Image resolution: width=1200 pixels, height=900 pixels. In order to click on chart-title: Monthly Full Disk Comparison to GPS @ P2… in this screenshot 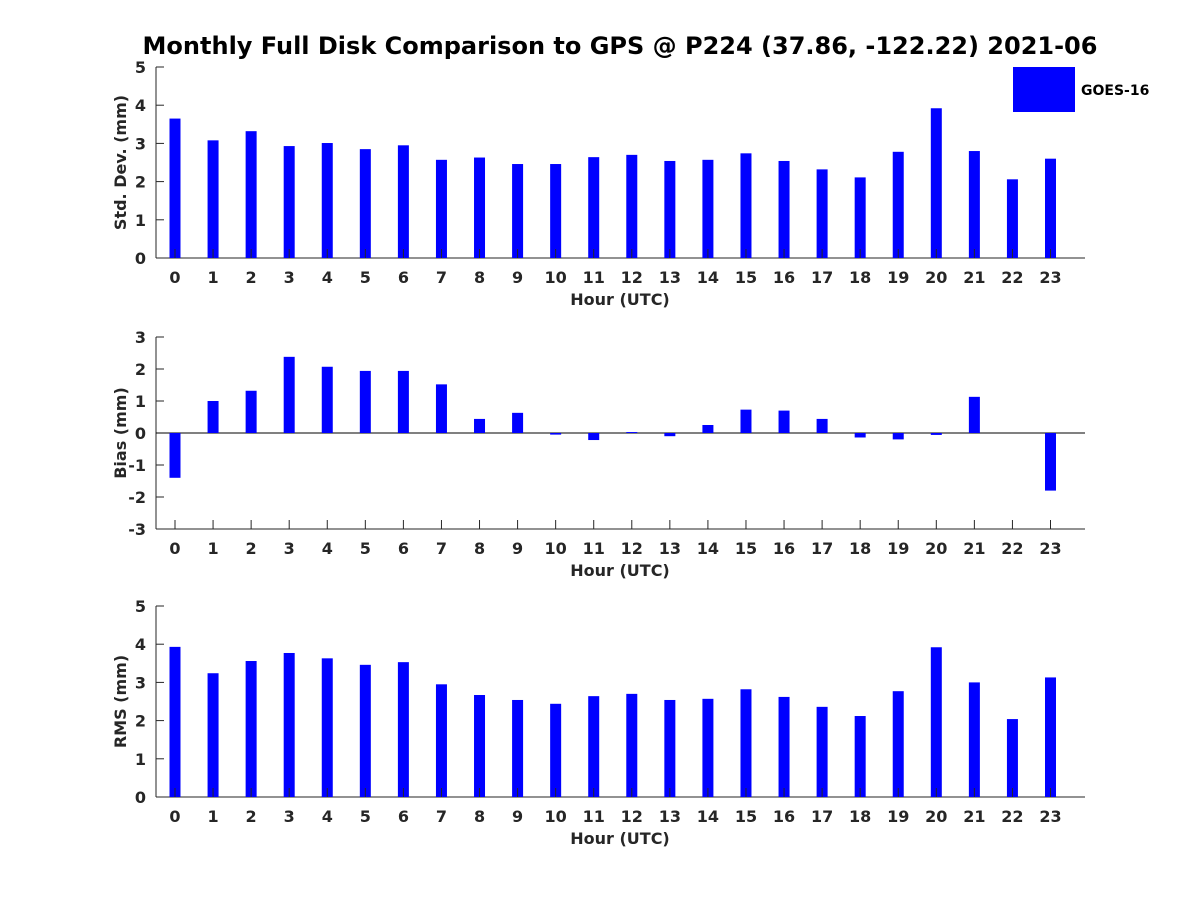, I will do `click(620, 46)`.